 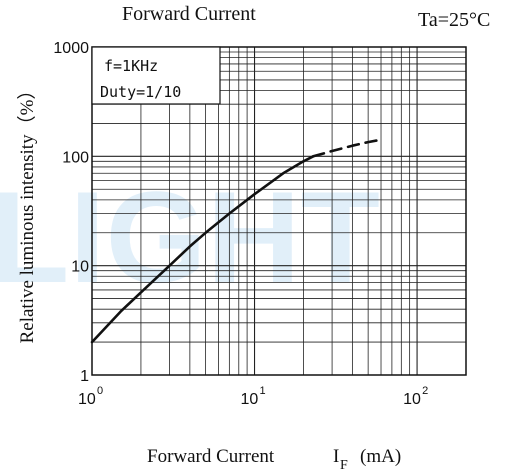 I want to click on annotation-frequency: f=1KHz, so click(x=131, y=66).